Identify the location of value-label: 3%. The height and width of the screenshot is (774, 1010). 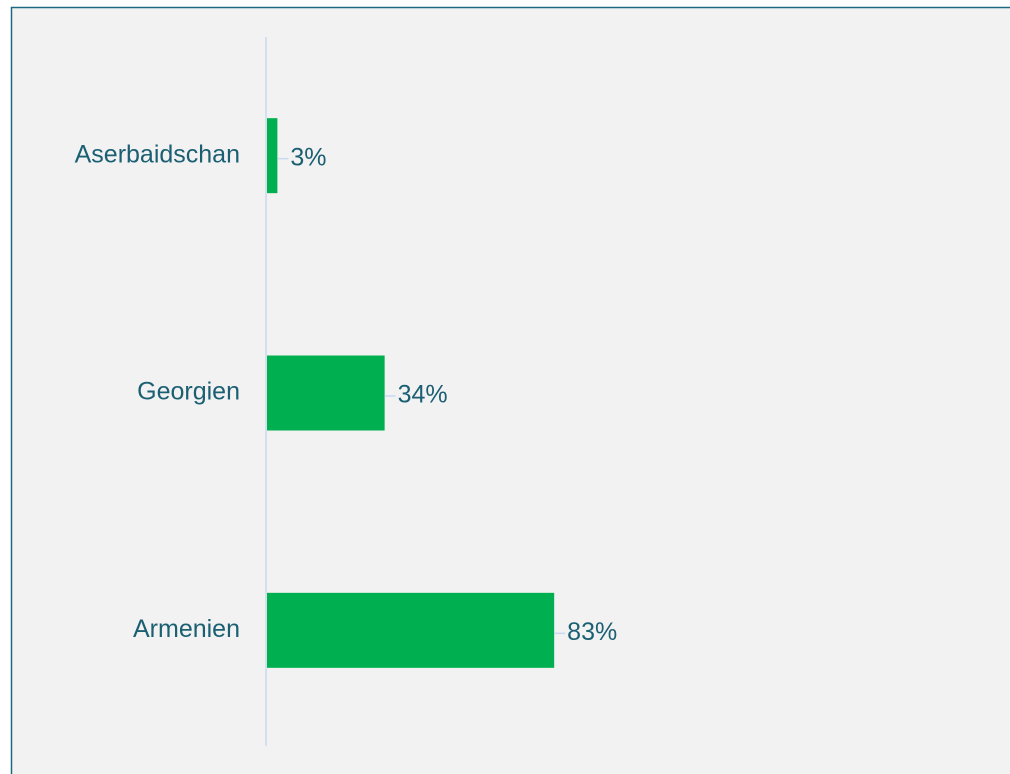
(308, 157).